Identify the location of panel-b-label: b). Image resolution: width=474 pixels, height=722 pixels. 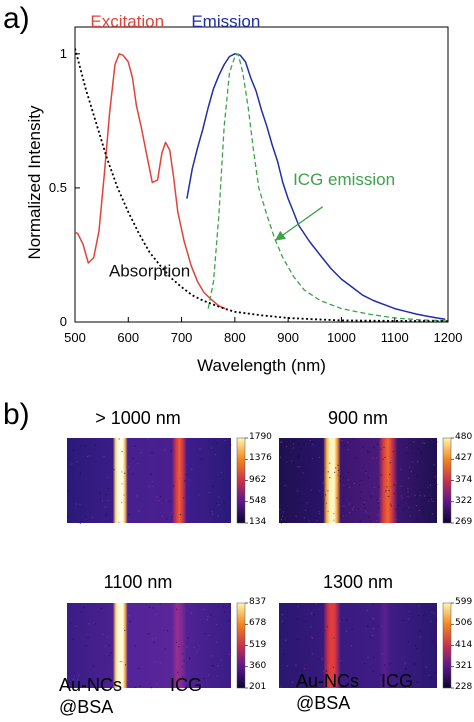
(16, 414).